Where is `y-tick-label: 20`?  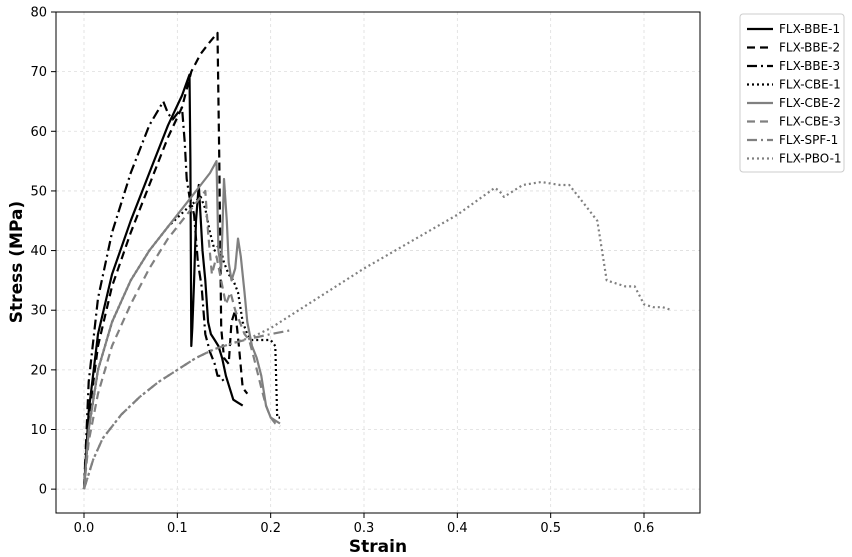
y-tick-label: 20 is located at coordinates (38, 370).